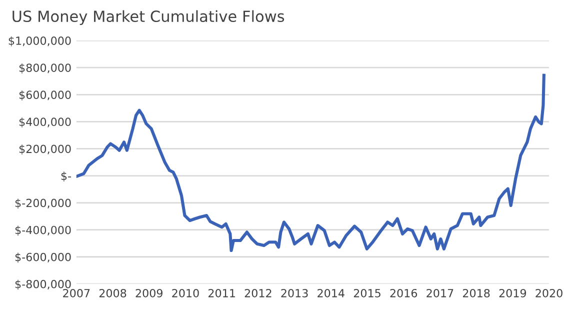 The image size is (566, 312). Describe the element at coordinates (45, 95) in the screenshot. I see `y-tick-label: $600,000` at that location.